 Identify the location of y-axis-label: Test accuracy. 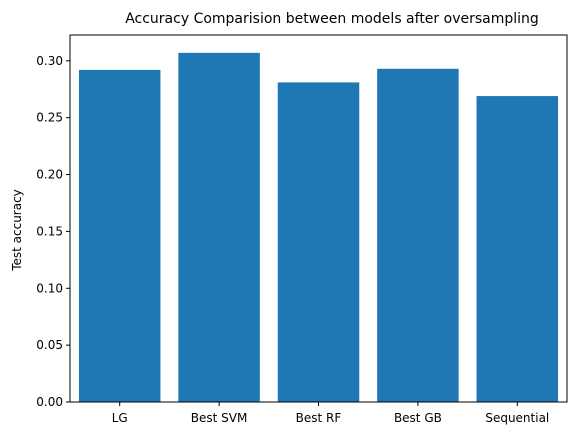
(17, 230).